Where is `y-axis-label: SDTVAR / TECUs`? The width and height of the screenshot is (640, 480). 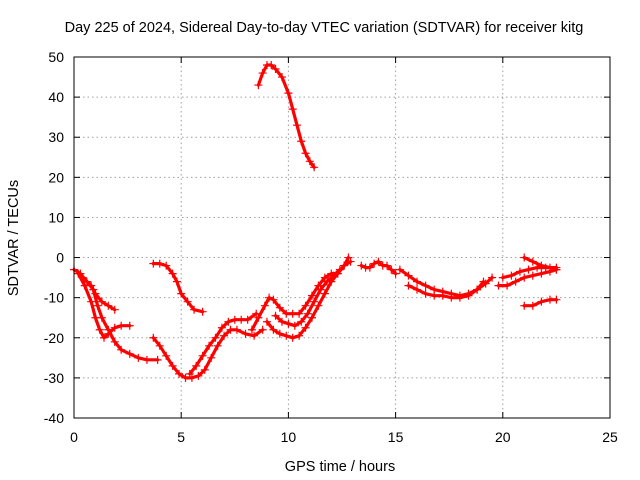
y-axis-label: SDTVAR / TECUs is located at coordinates (14, 238).